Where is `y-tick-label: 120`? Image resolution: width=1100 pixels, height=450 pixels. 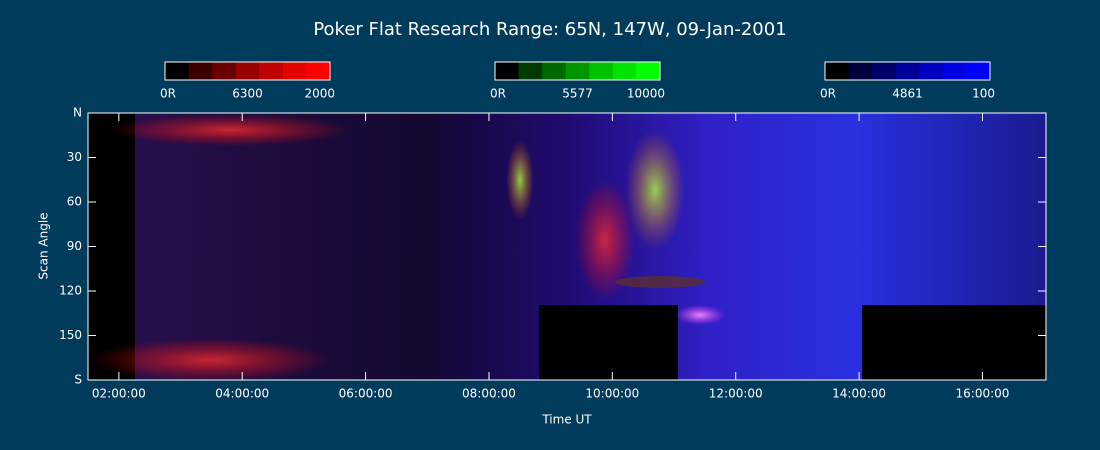 y-tick-label: 120 is located at coordinates (70, 291).